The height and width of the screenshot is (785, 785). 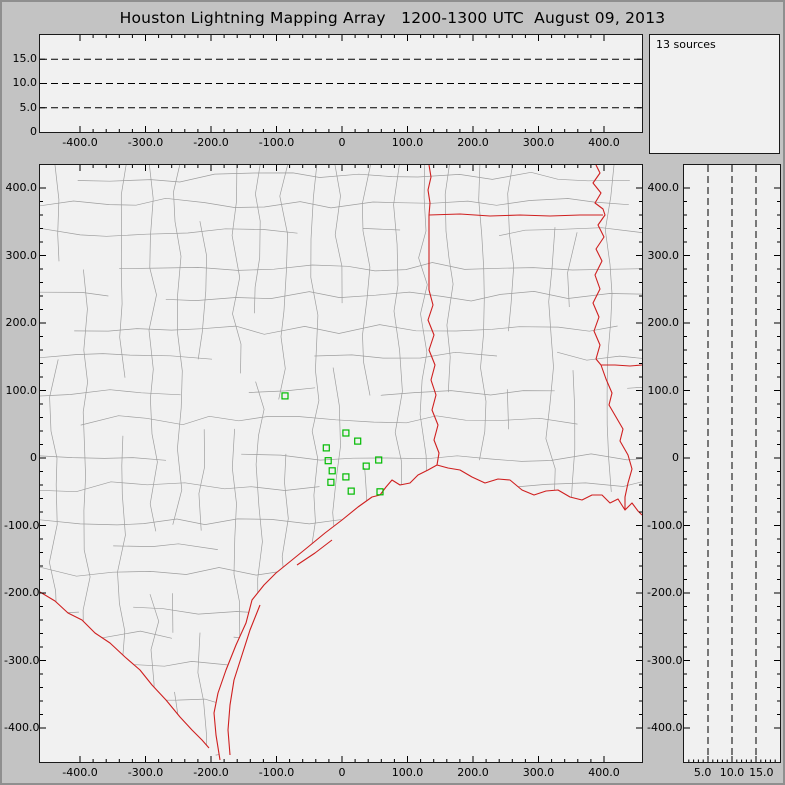 I want to click on sources-info-panel: 13 sources, so click(x=714, y=94).